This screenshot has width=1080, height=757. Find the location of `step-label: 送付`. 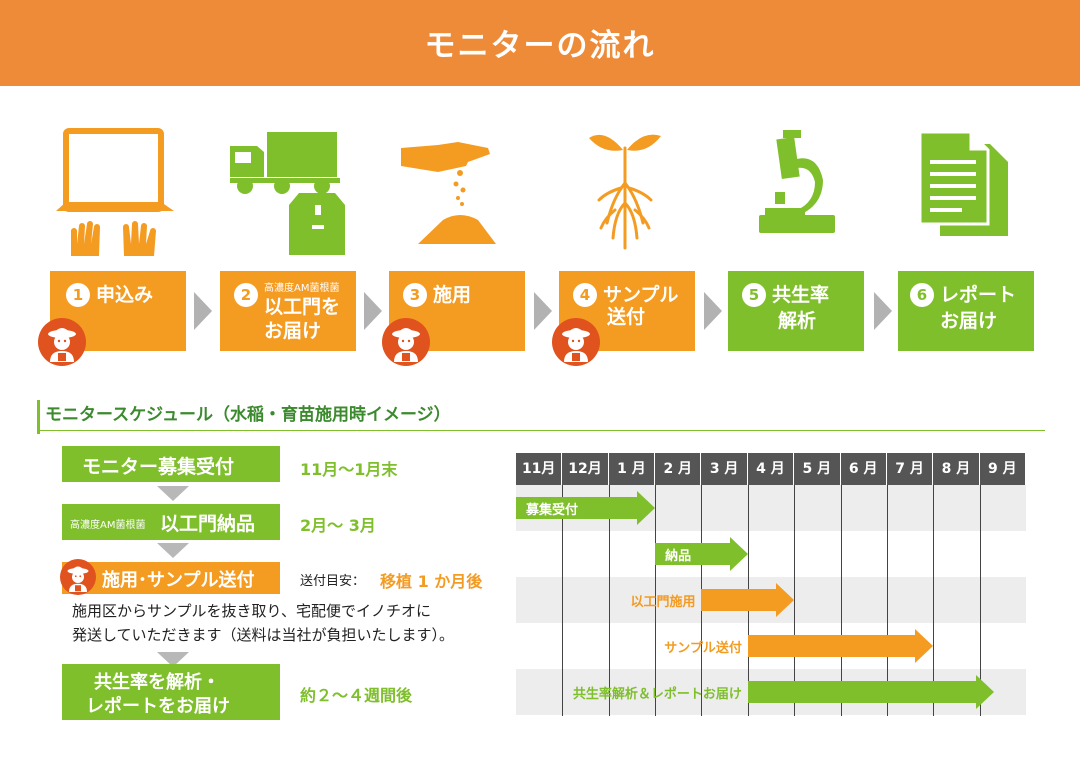

step-label: 送付 is located at coordinates (626, 317).